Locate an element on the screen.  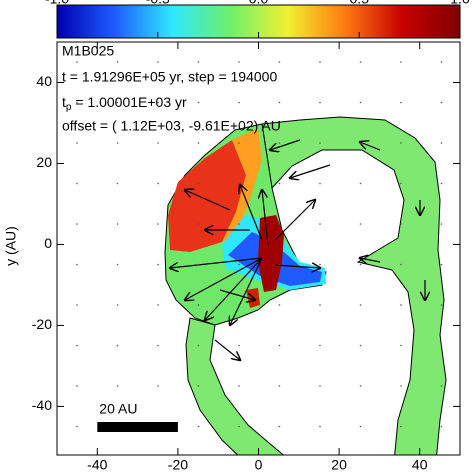
scale-bar is located at coordinates (137, 427).